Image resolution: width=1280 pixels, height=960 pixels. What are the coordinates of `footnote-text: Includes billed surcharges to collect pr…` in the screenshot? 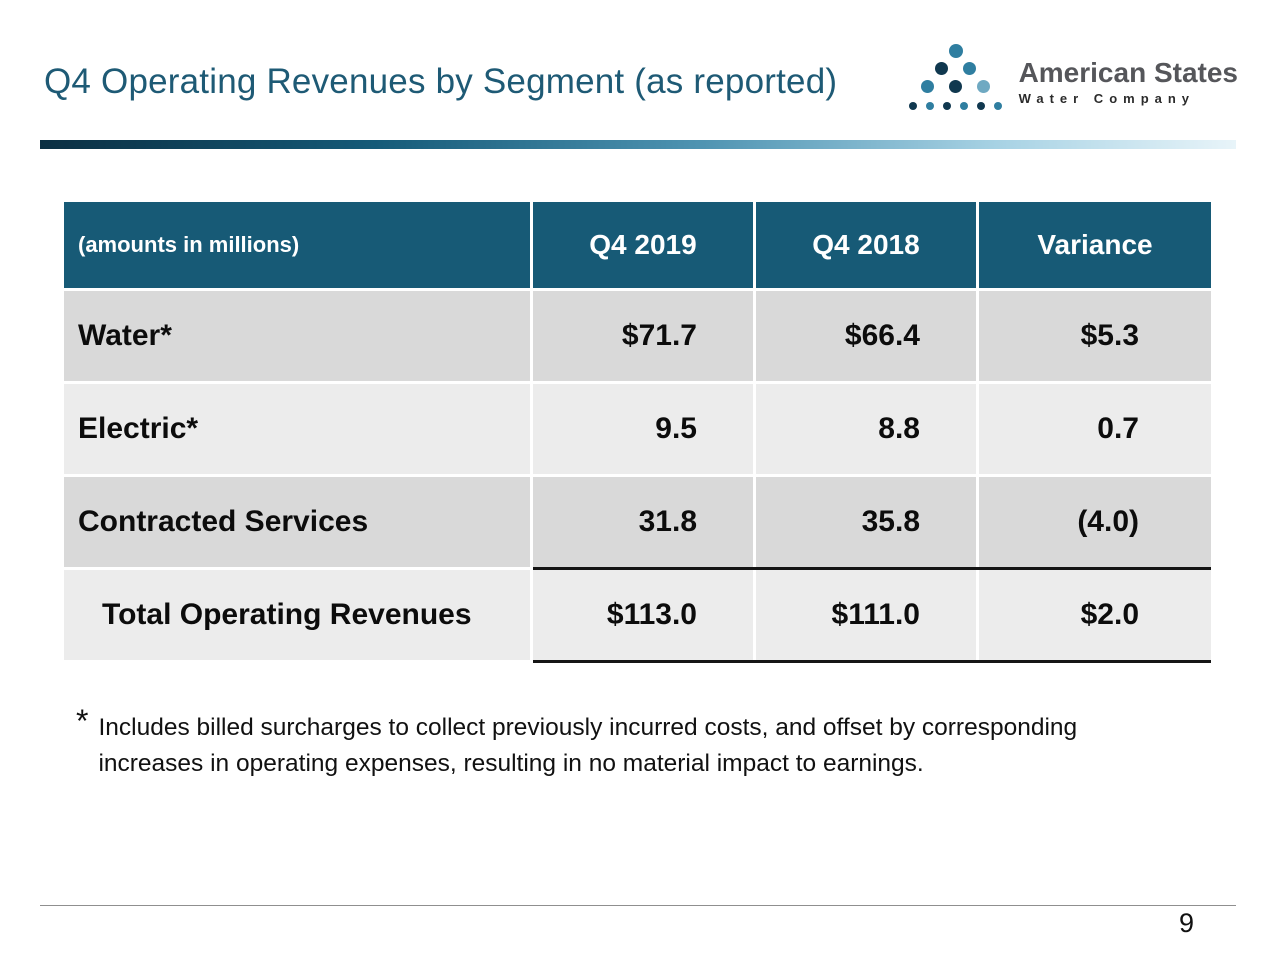 It's located at (587, 743).